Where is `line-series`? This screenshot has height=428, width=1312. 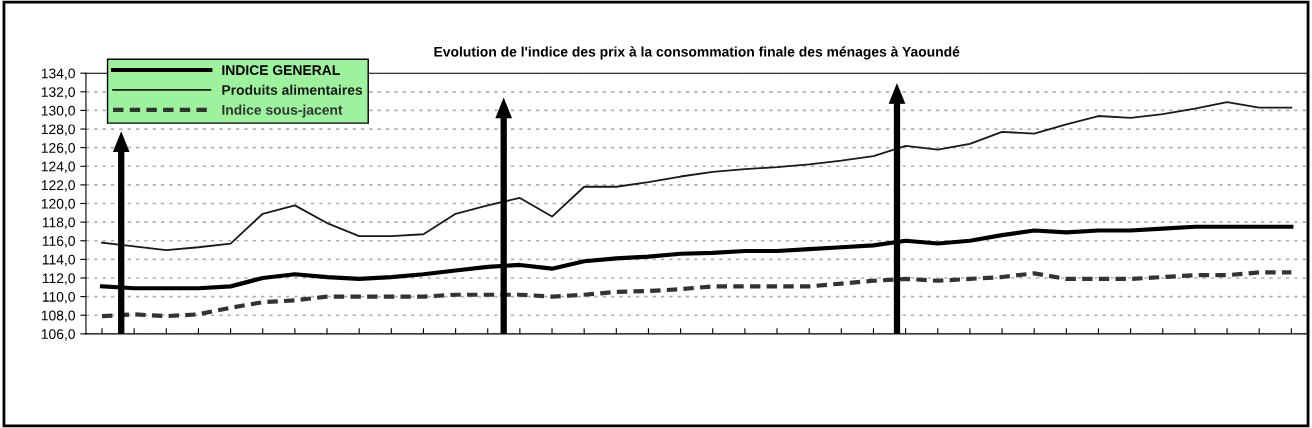 line-series is located at coordinates (696, 294).